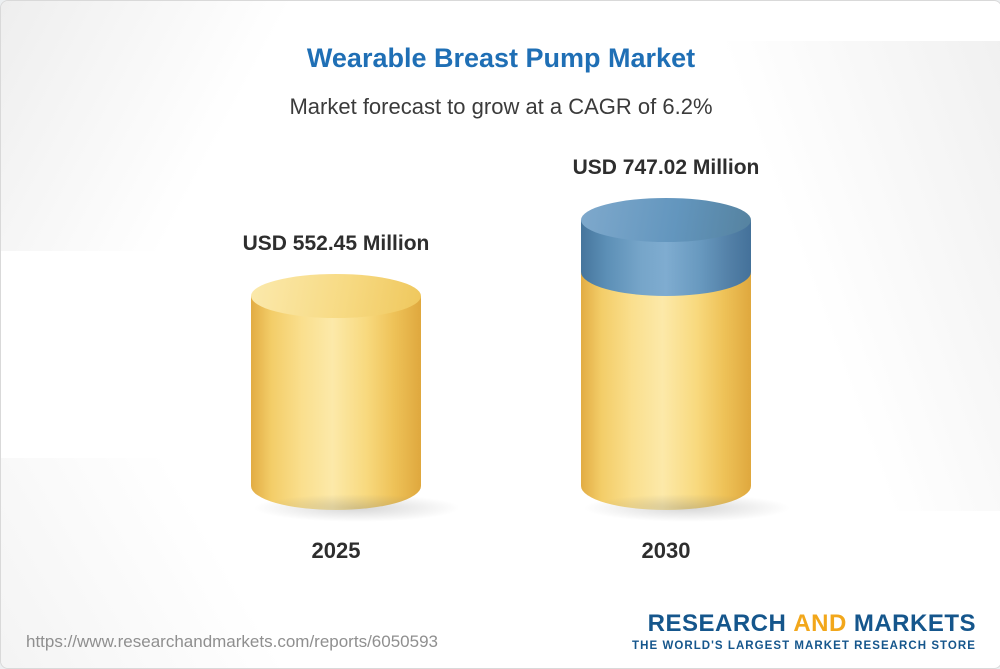 Image resolution: width=1000 pixels, height=669 pixels. I want to click on year-label-2025: 2025, so click(336, 550).